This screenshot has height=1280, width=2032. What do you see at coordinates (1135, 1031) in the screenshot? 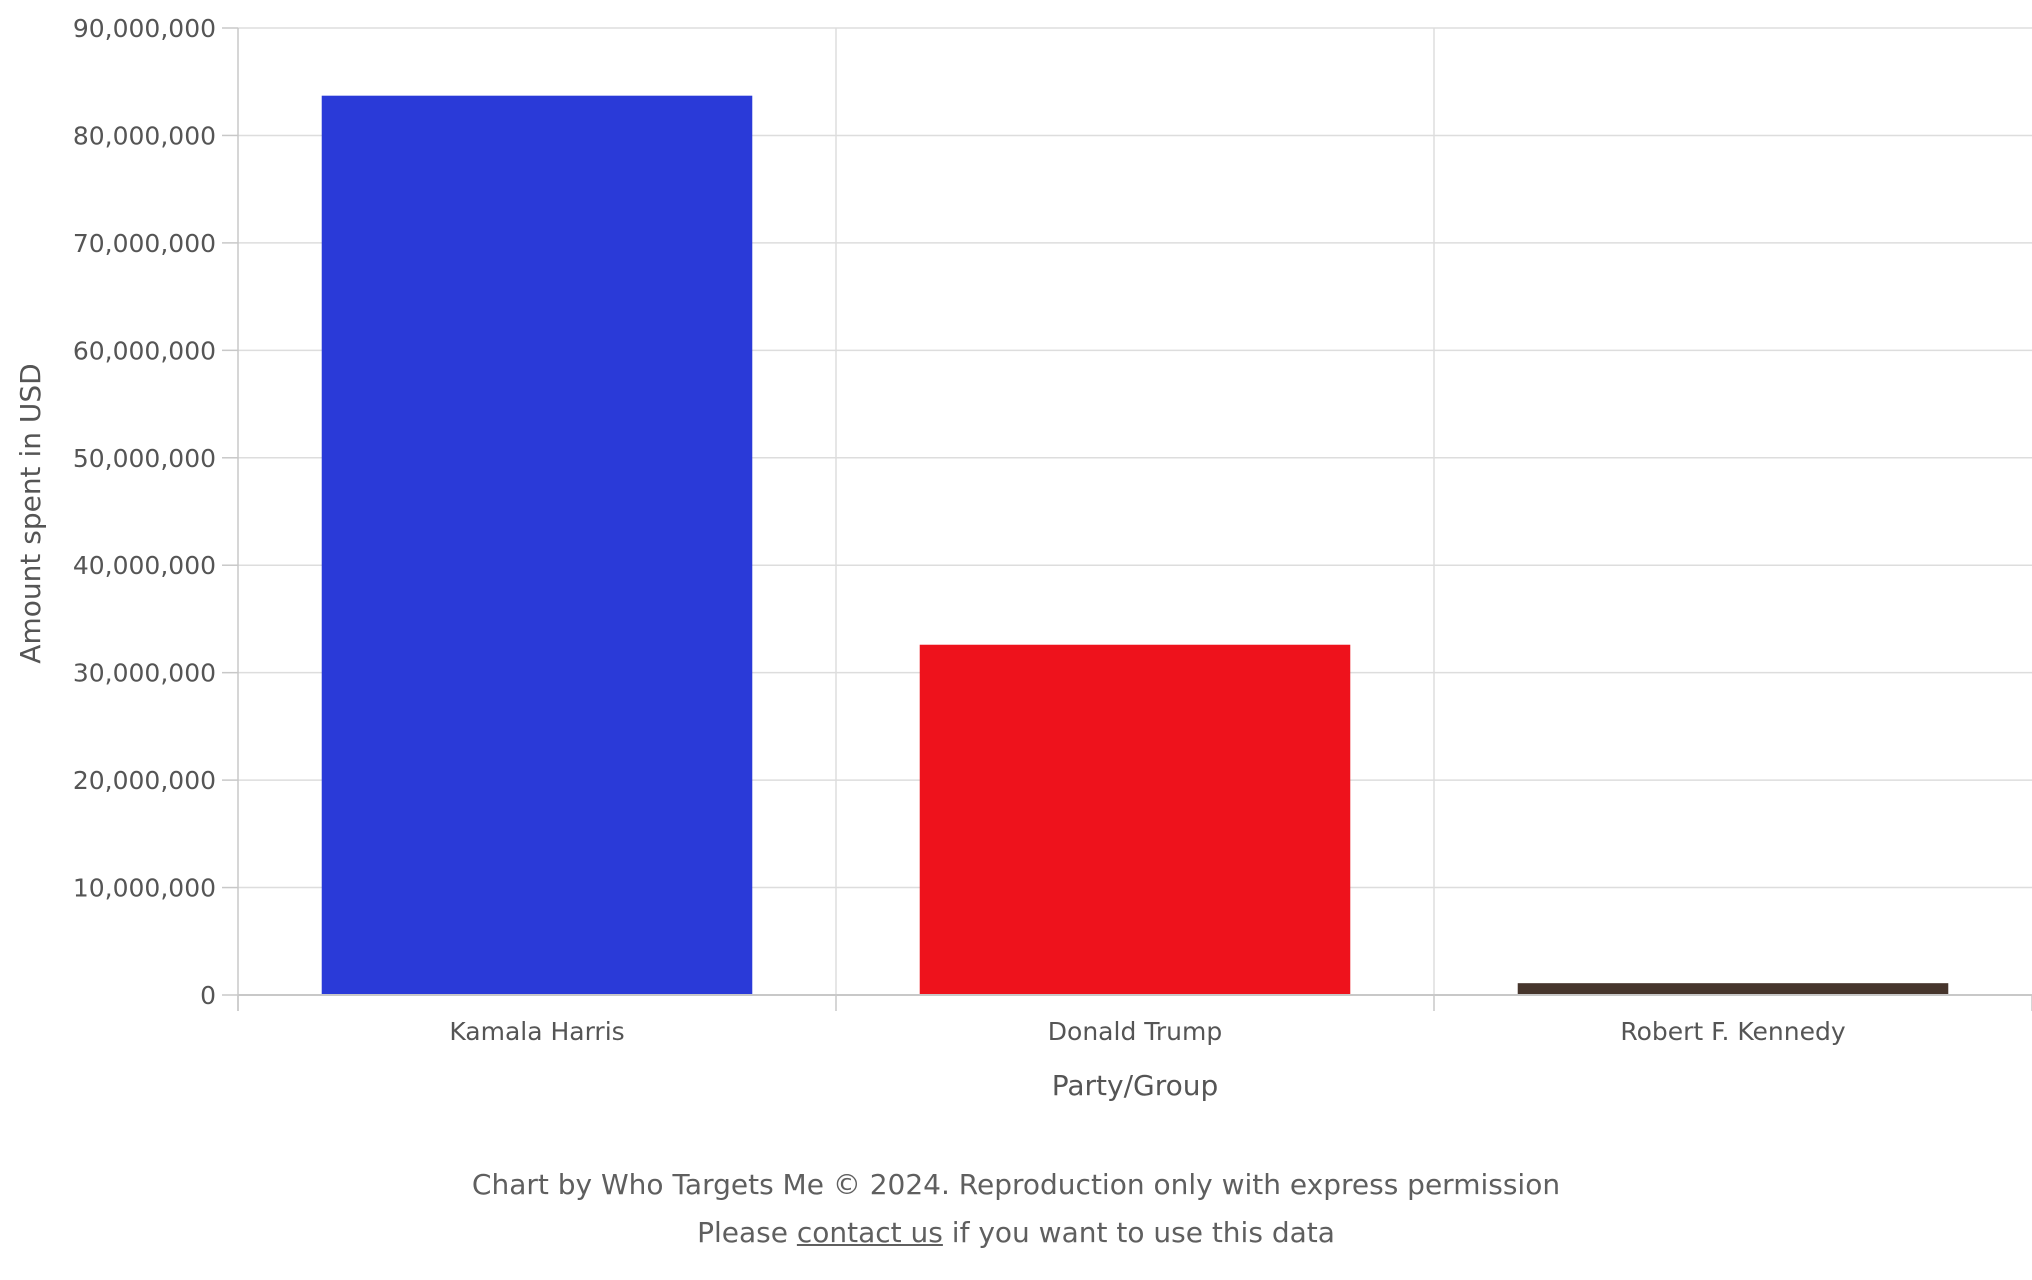
I see `x-tick-label: Donald Trump` at bounding box center [1135, 1031].